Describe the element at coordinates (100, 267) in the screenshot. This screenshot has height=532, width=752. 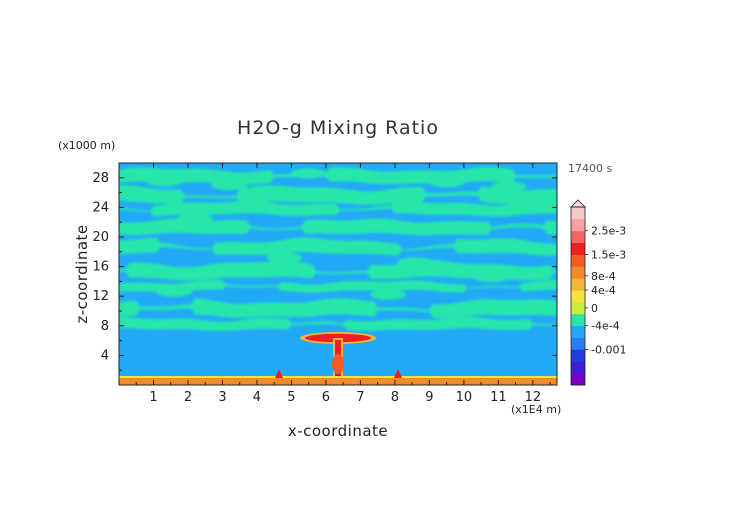
I see `y-tick-label: 16` at that location.